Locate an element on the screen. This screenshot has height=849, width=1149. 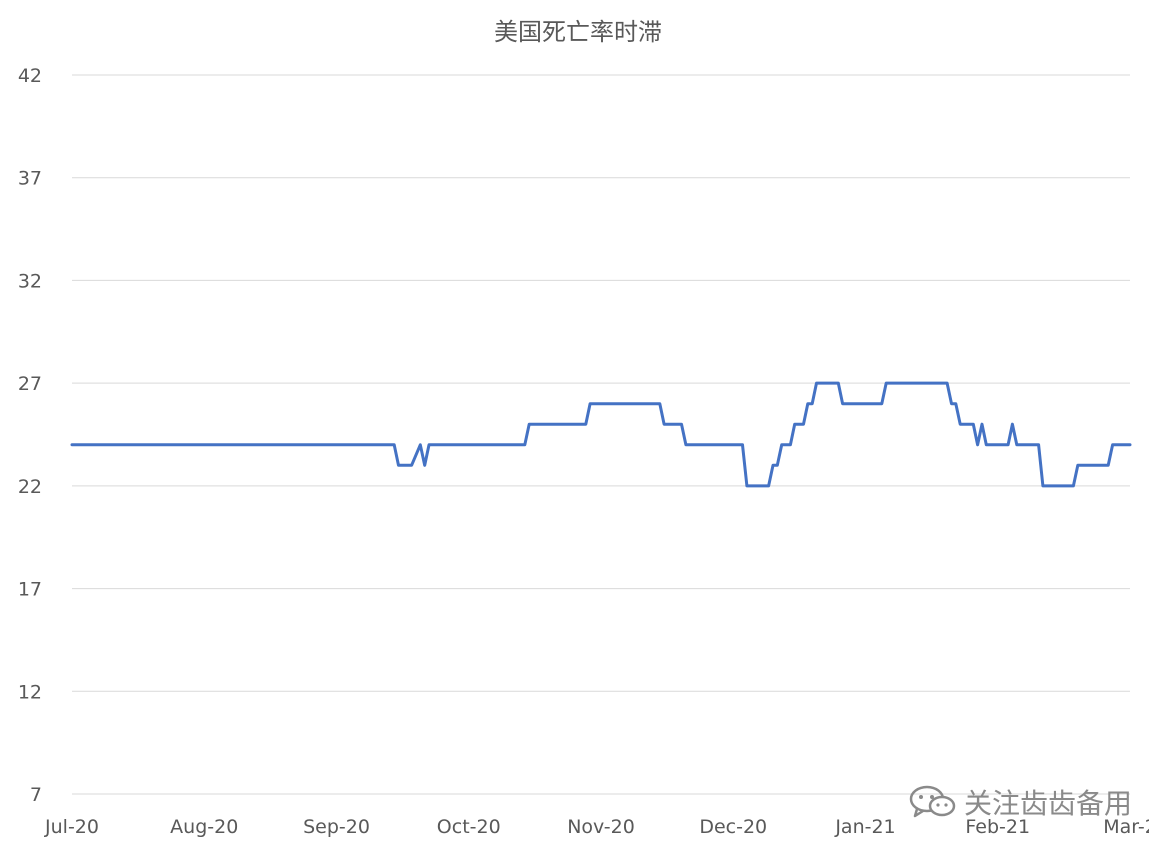
y-tick-label: 12 is located at coordinates (30, 692).